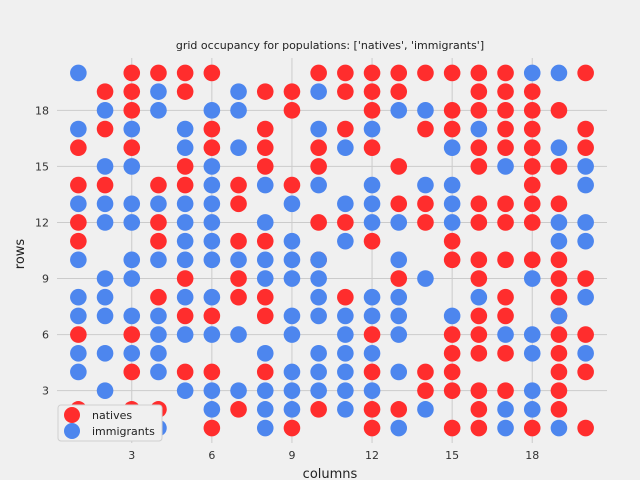 The width and height of the screenshot is (640, 480). What do you see at coordinates (45, 279) in the screenshot?
I see `y-tick-label: 9` at bounding box center [45, 279].